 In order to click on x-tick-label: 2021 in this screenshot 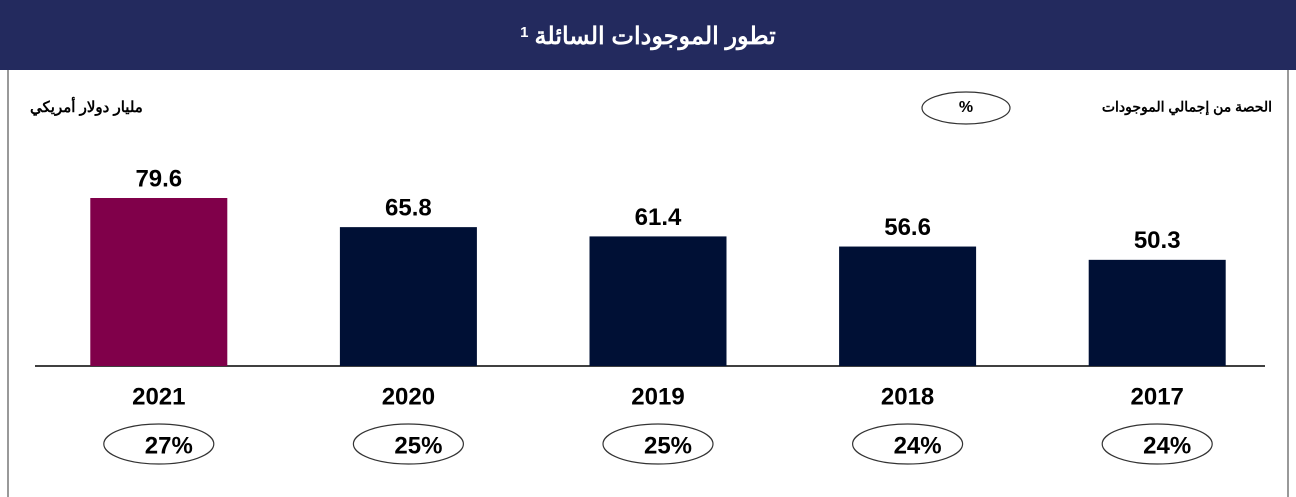, I will do `click(158, 396)`.